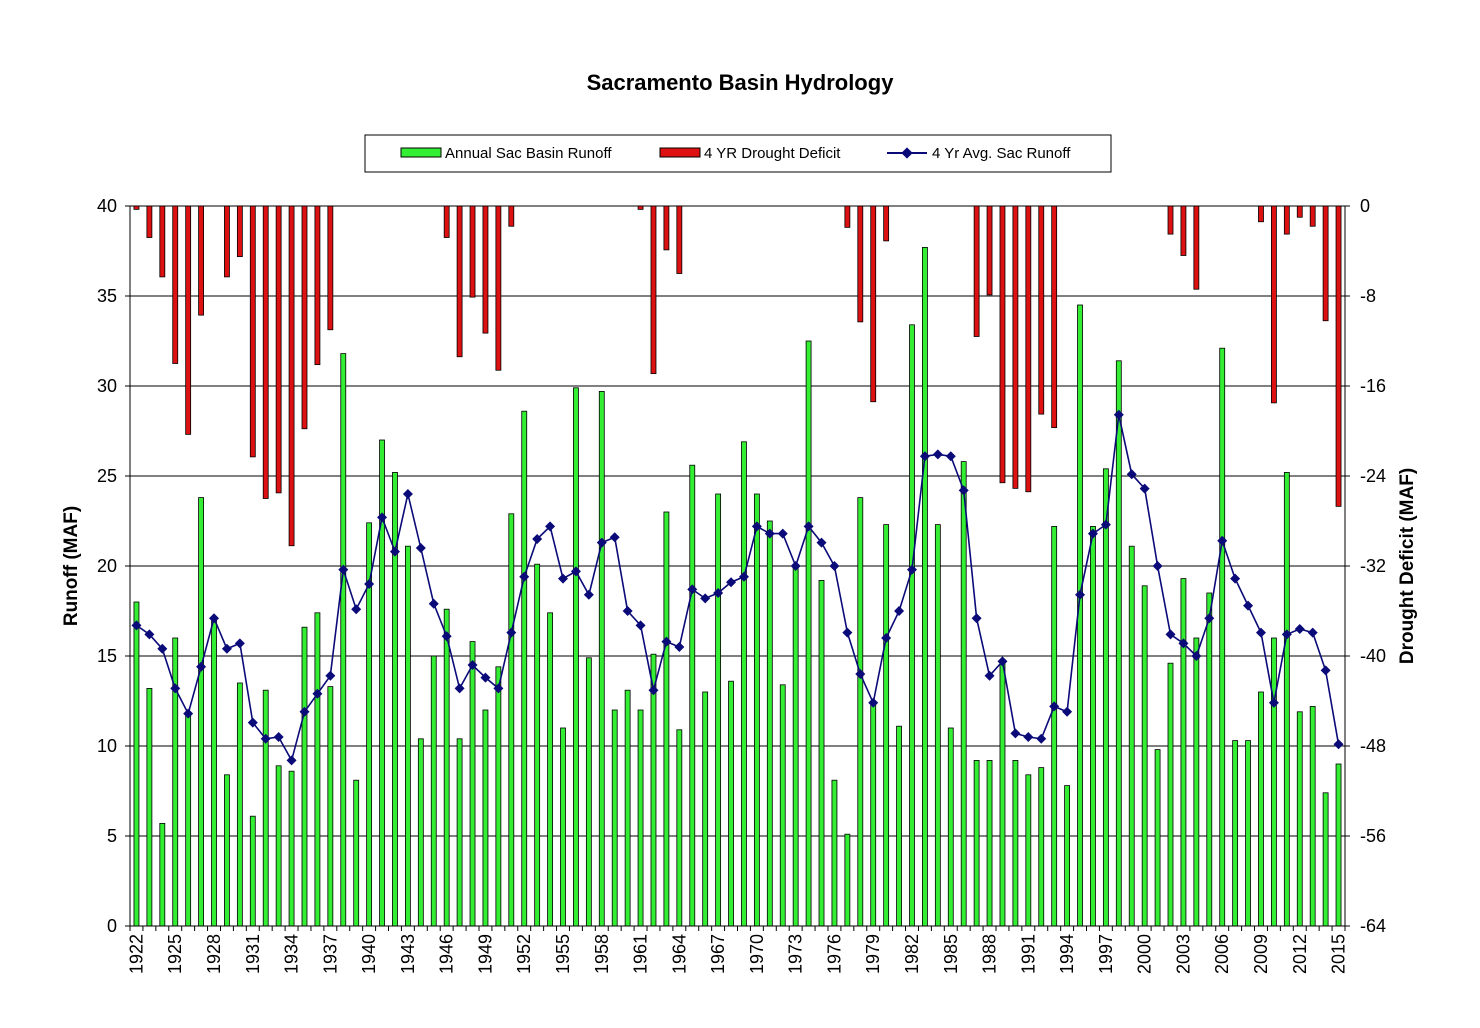  What do you see at coordinates (912, 625) in the screenshot?
I see `runoff-bar-1982` at bounding box center [912, 625].